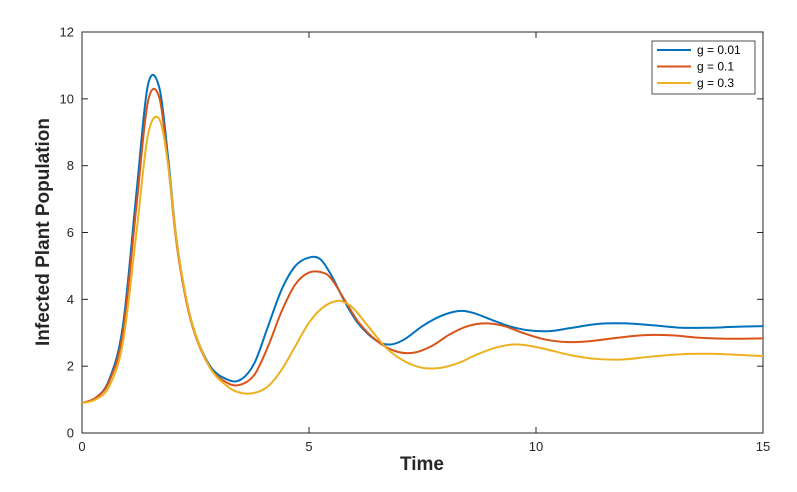 This screenshot has width=797, height=492. Describe the element at coordinates (70, 366) in the screenshot. I see `y-tick-label: 2` at that location.